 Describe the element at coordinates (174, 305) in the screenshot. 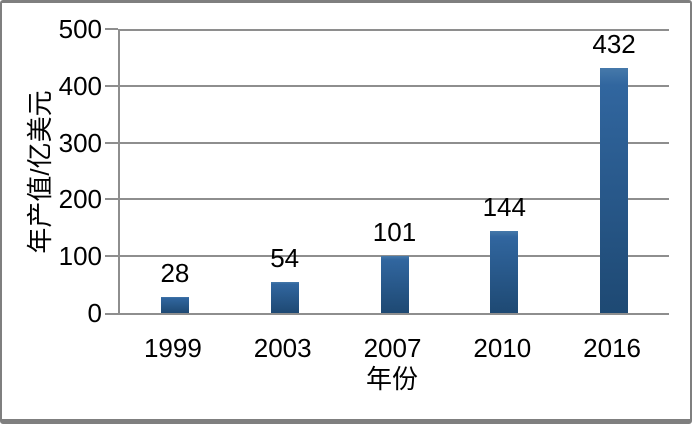

I see `bar-1999` at that location.